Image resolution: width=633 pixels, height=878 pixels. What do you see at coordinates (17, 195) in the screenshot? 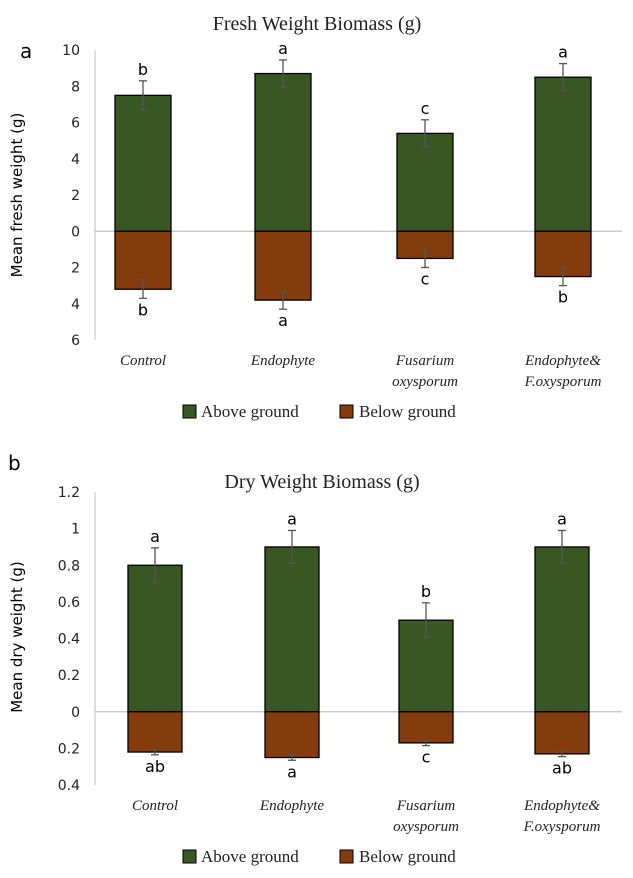
I see `y-axis-label: Mean fresh weight (g)` at bounding box center [17, 195].